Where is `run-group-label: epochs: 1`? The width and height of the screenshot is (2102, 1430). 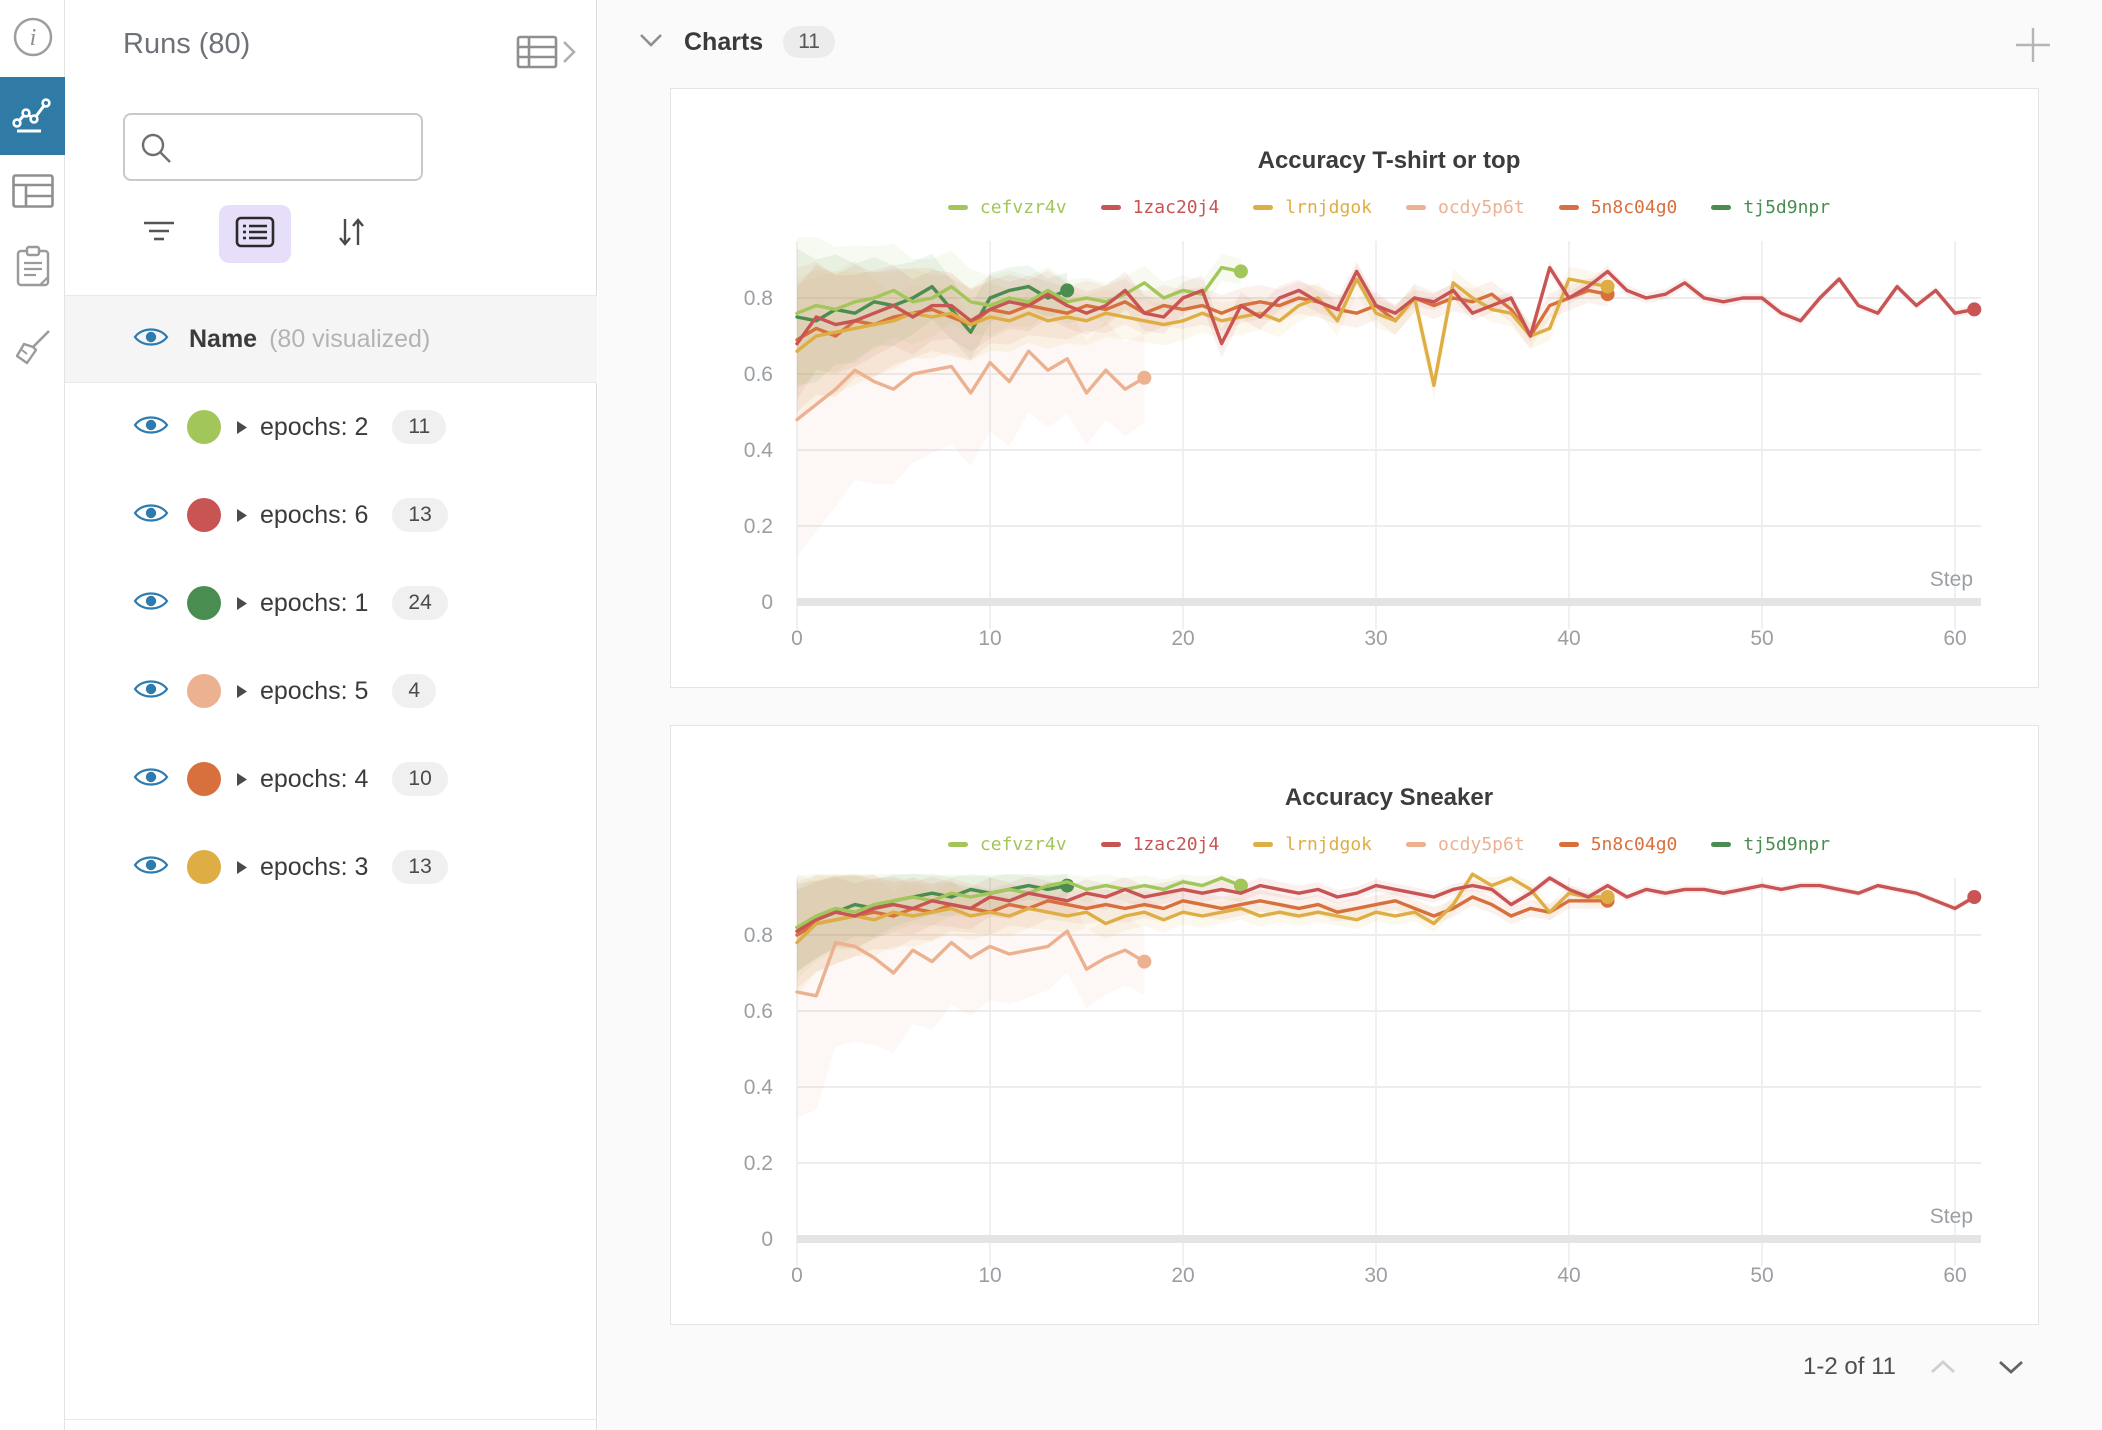 run-group-label: epochs: 1 is located at coordinates (314, 602).